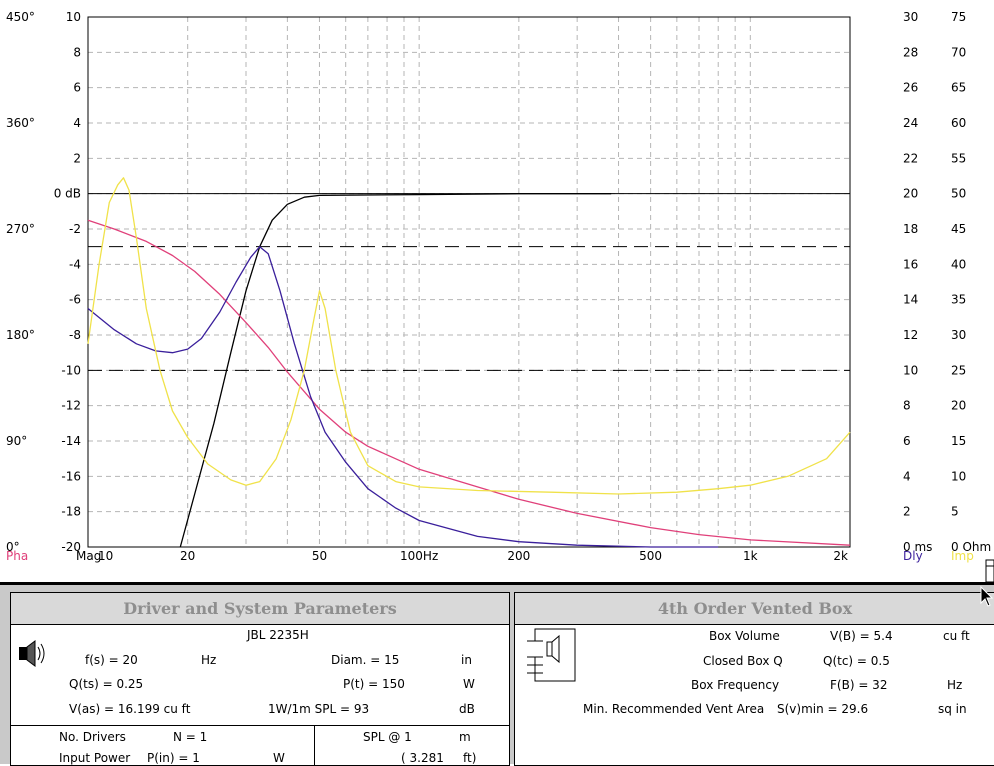  What do you see at coordinates (73, 17) in the screenshot?
I see `y-tick-label: 10` at bounding box center [73, 17].